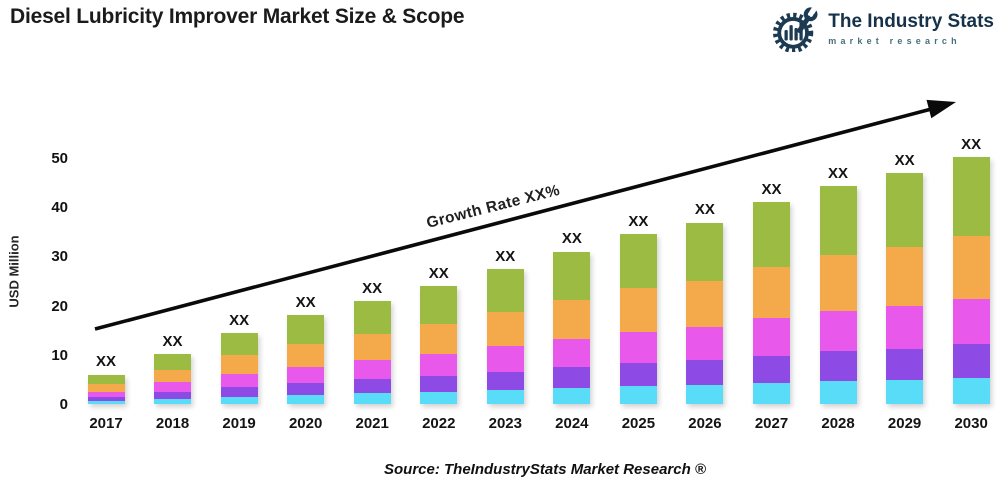 This screenshot has height=500, width=1000. I want to click on industry-stats-logo: The Industry Stats market research, so click(882, 29).